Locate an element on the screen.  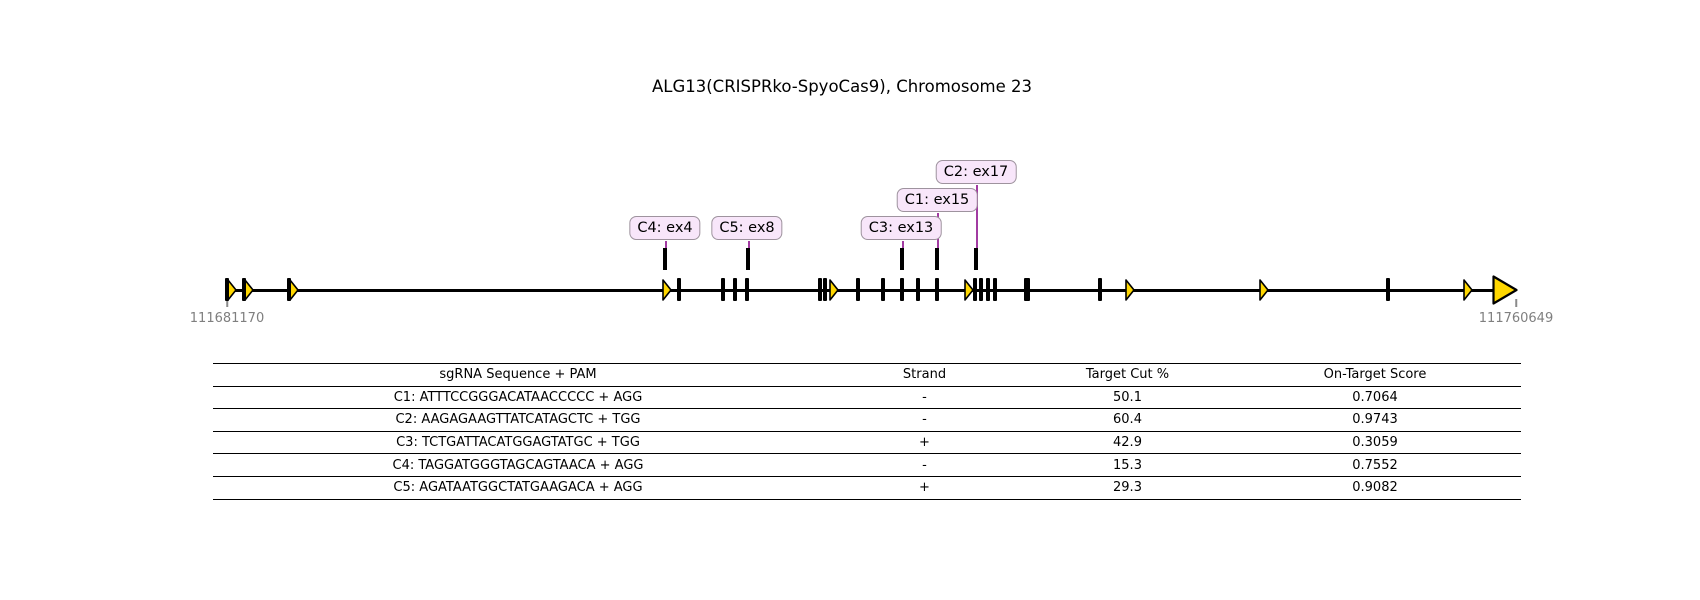
cell-sgrna-sequence: C4: TAGGATGGGTAGCAGTAACA + AGG is located at coordinates (518, 465).